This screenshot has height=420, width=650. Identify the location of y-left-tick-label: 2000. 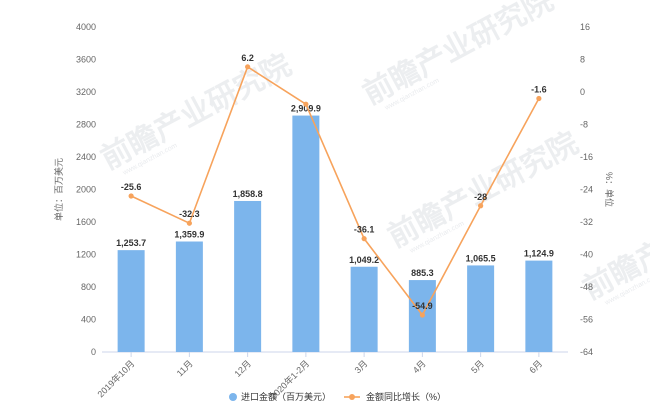
(86, 190).